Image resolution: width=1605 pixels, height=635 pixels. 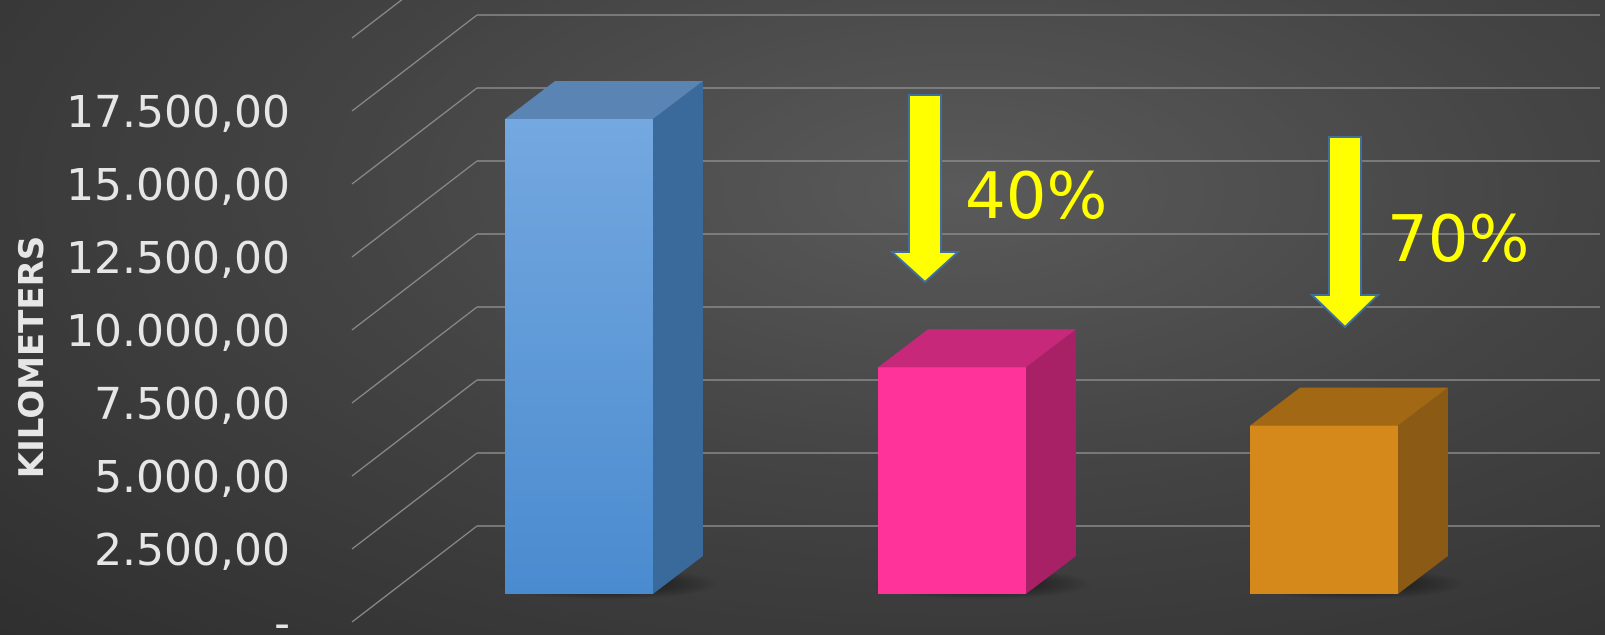 I want to click on y-tick-label: 10.000,00, so click(x=178, y=331).